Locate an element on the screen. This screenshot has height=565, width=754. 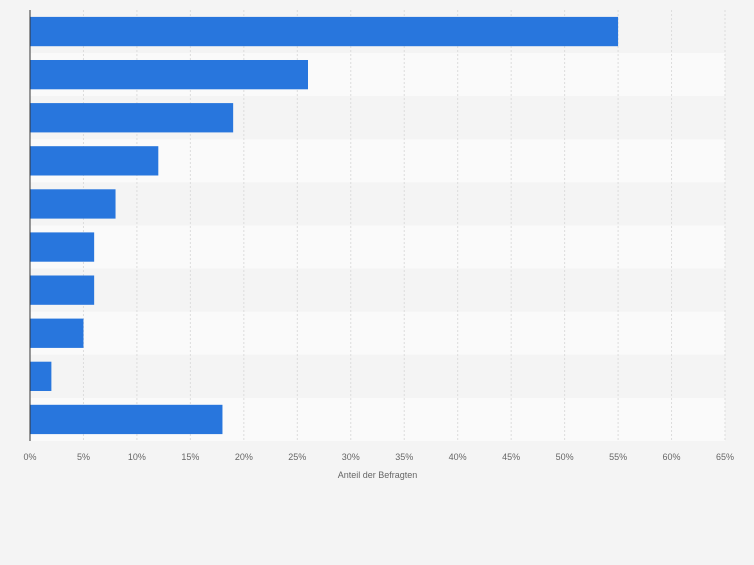
x-tick-label: 30% is located at coordinates (351, 457).